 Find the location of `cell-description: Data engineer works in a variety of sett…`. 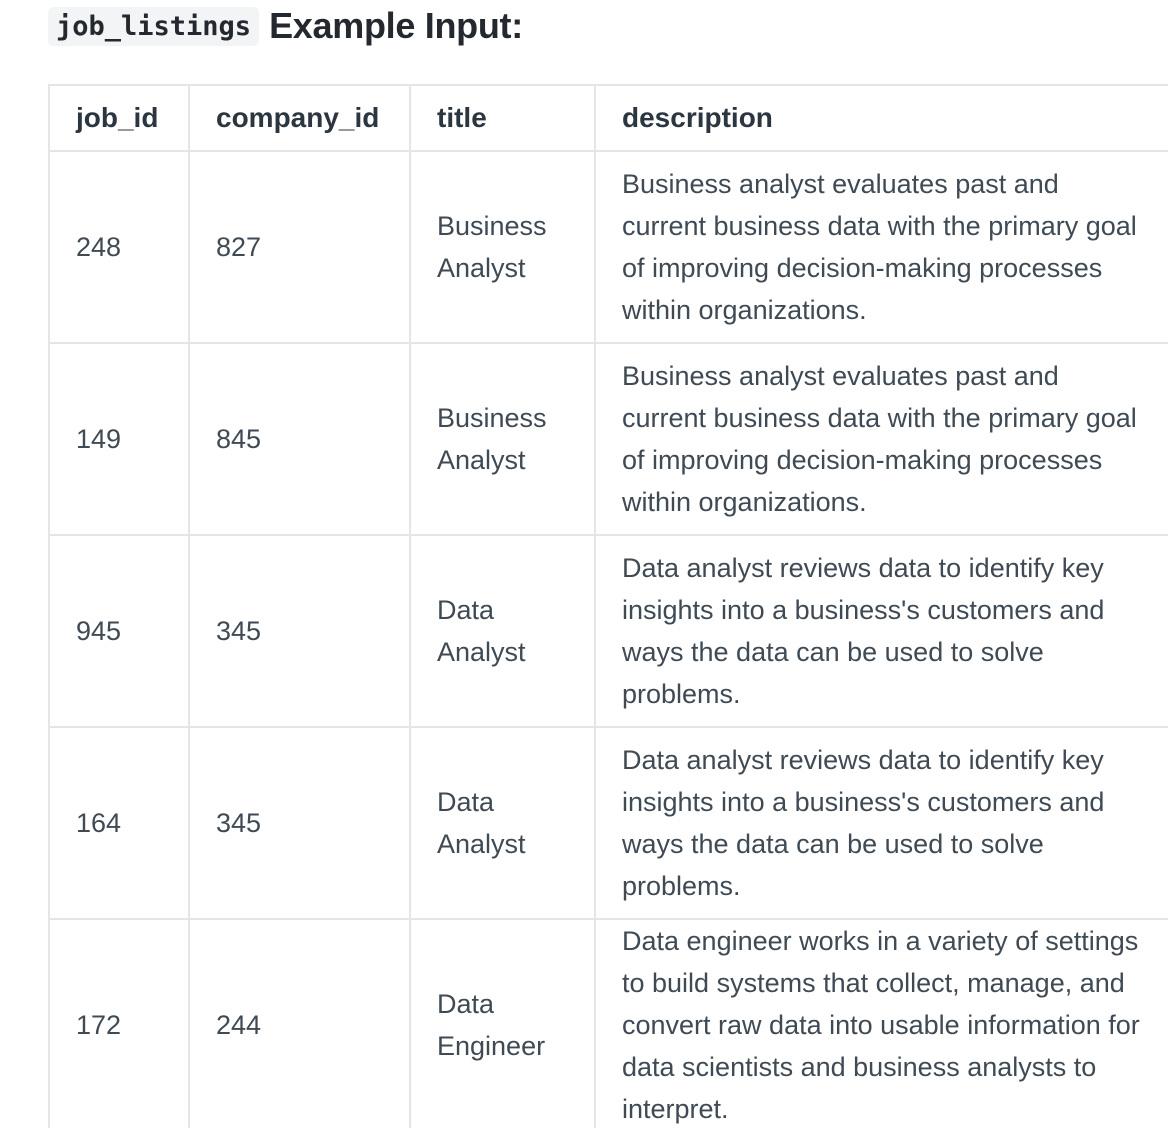

cell-description: Data engineer works in a variety of sett… is located at coordinates (881, 1023).